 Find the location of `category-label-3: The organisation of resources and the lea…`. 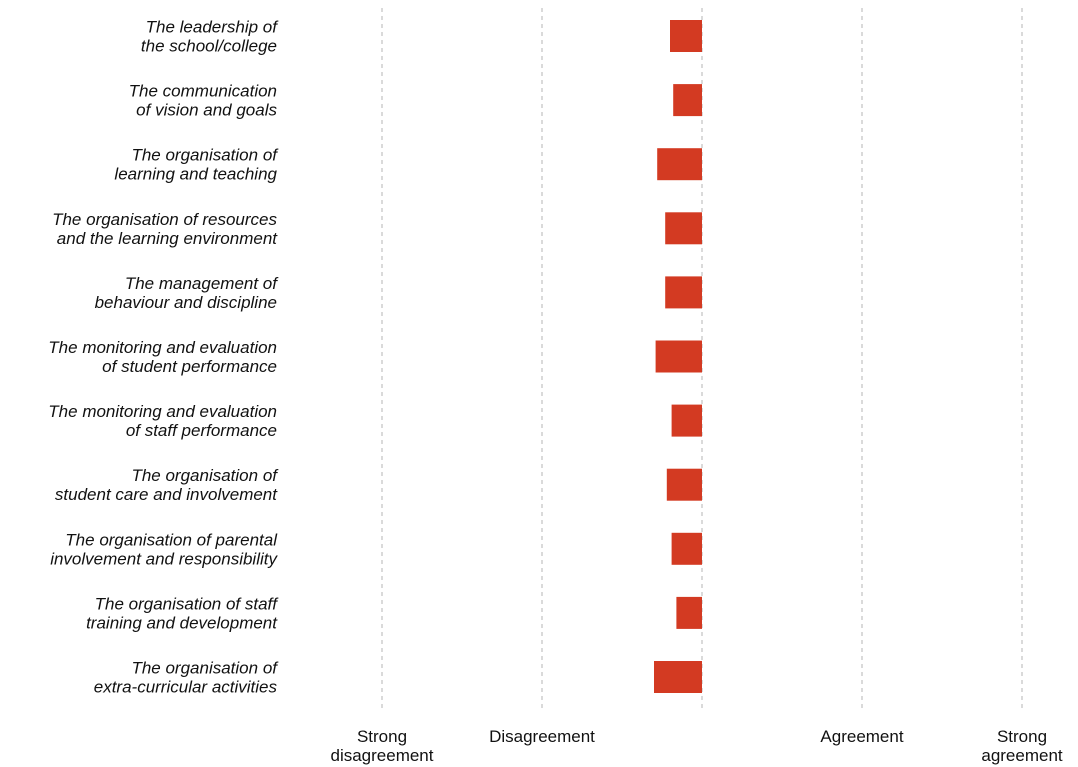

category-label-3: The organisation of resources and the lea… is located at coordinates (165, 229).